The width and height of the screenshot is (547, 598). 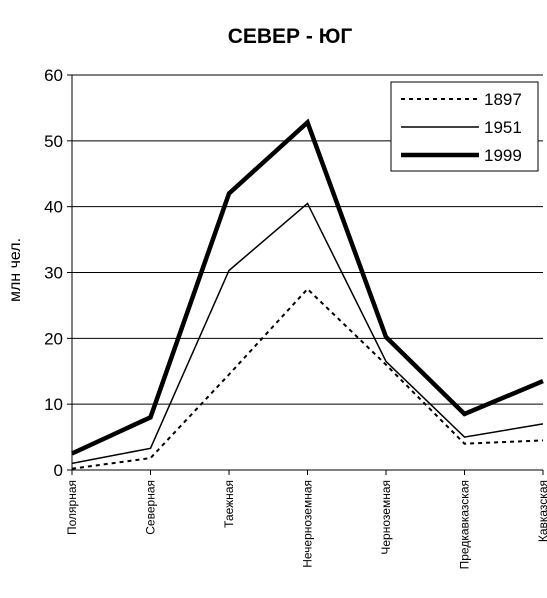 What do you see at coordinates (53, 207) in the screenshot?
I see `y-tick-label: 40` at bounding box center [53, 207].